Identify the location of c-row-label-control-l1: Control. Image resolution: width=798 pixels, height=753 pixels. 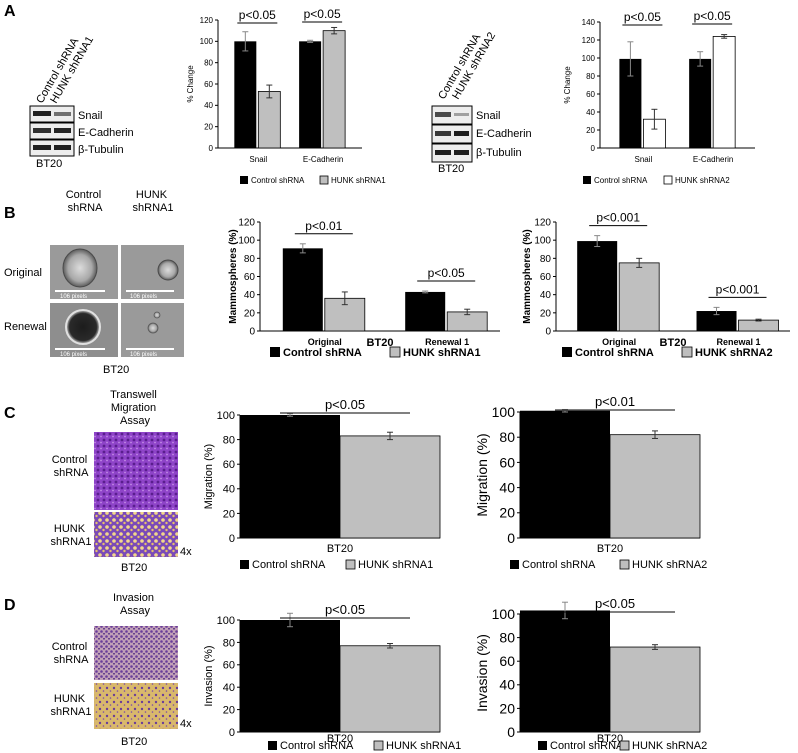
(69, 460).